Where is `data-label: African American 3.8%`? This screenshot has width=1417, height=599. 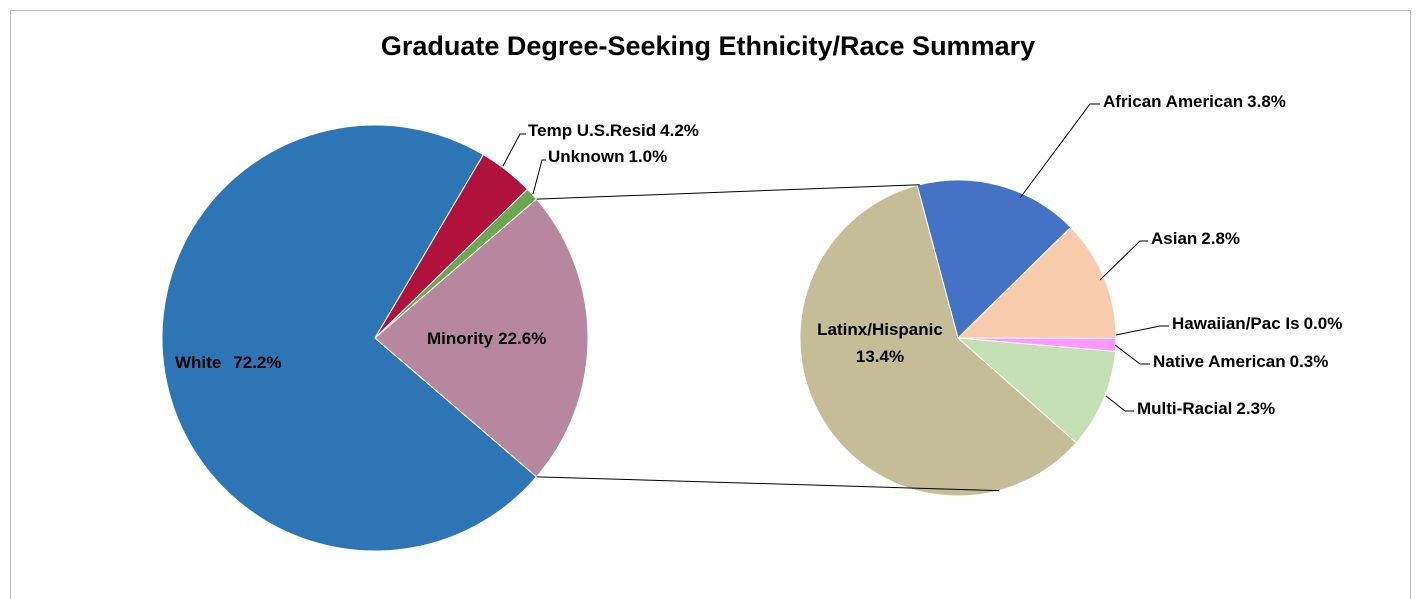 data-label: African American 3.8% is located at coordinates (1194, 101).